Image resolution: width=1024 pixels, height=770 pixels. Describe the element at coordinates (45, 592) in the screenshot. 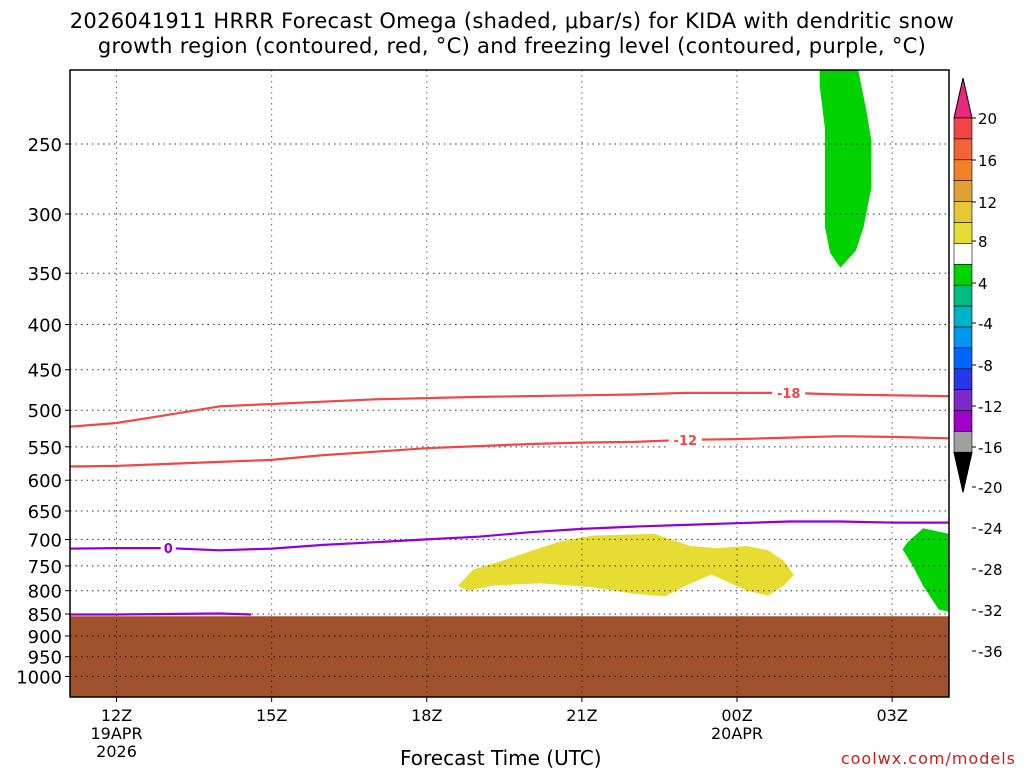

I see `y-tick-label: 800` at that location.